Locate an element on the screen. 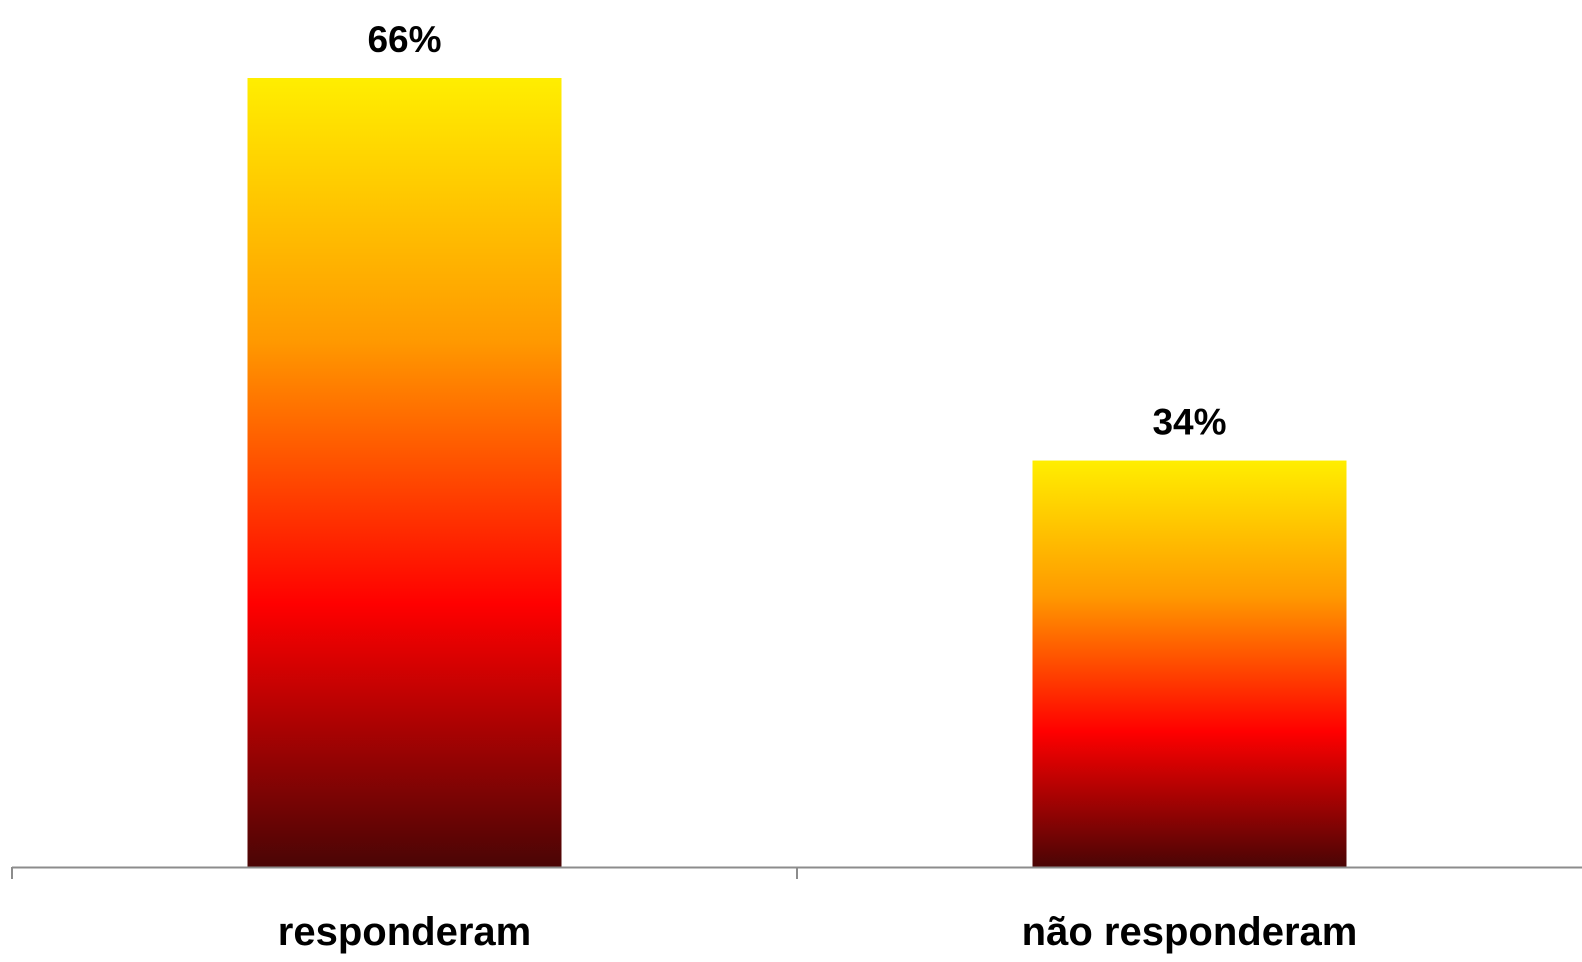 The height and width of the screenshot is (962, 1582). x-tick-label-1: responderam is located at coordinates (404, 932).